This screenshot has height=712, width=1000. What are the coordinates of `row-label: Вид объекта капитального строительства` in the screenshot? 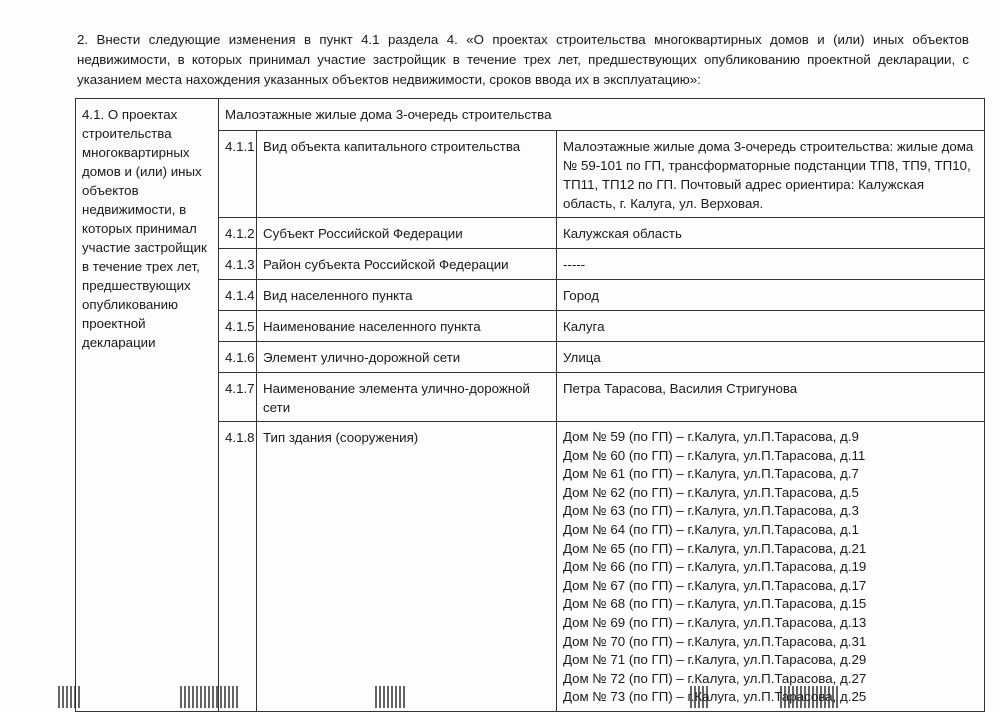 It's located at (406, 174).